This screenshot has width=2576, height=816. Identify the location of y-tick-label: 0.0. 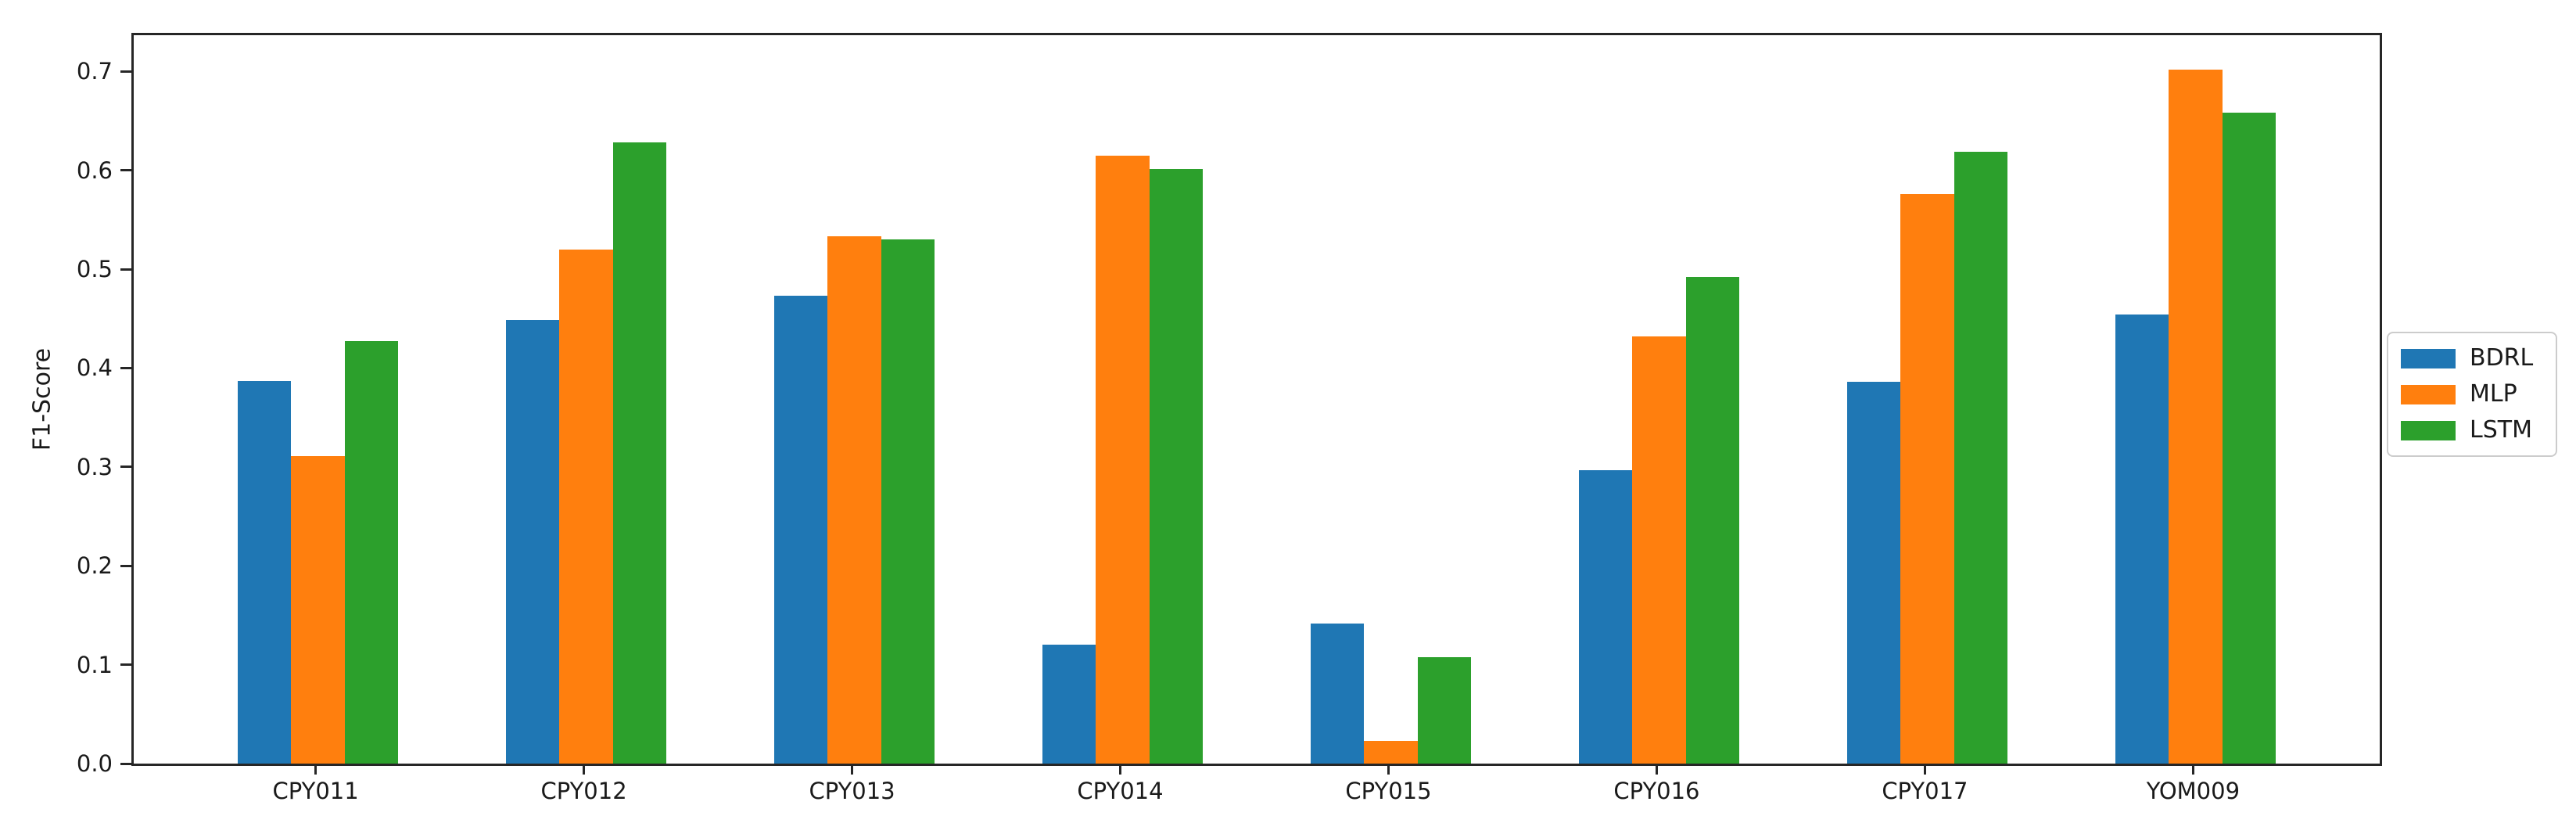
(95, 763).